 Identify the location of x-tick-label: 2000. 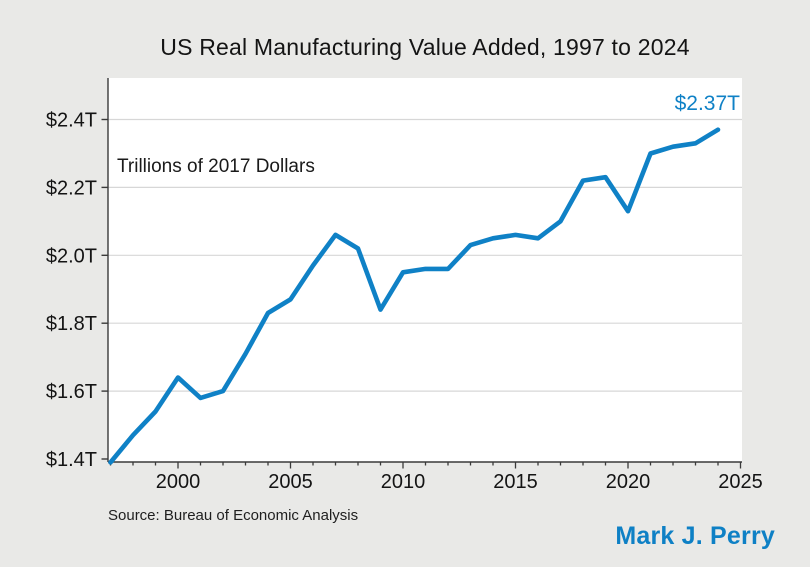
(178, 482).